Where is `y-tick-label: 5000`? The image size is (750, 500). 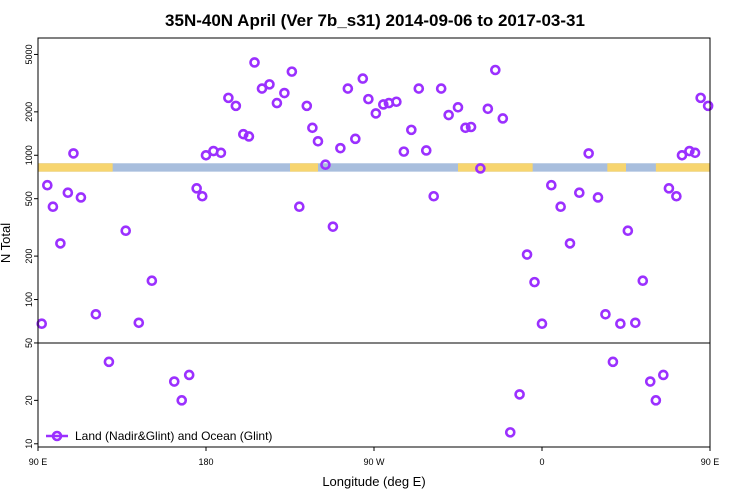
y-tick-label: 5000 is located at coordinates (29, 54).